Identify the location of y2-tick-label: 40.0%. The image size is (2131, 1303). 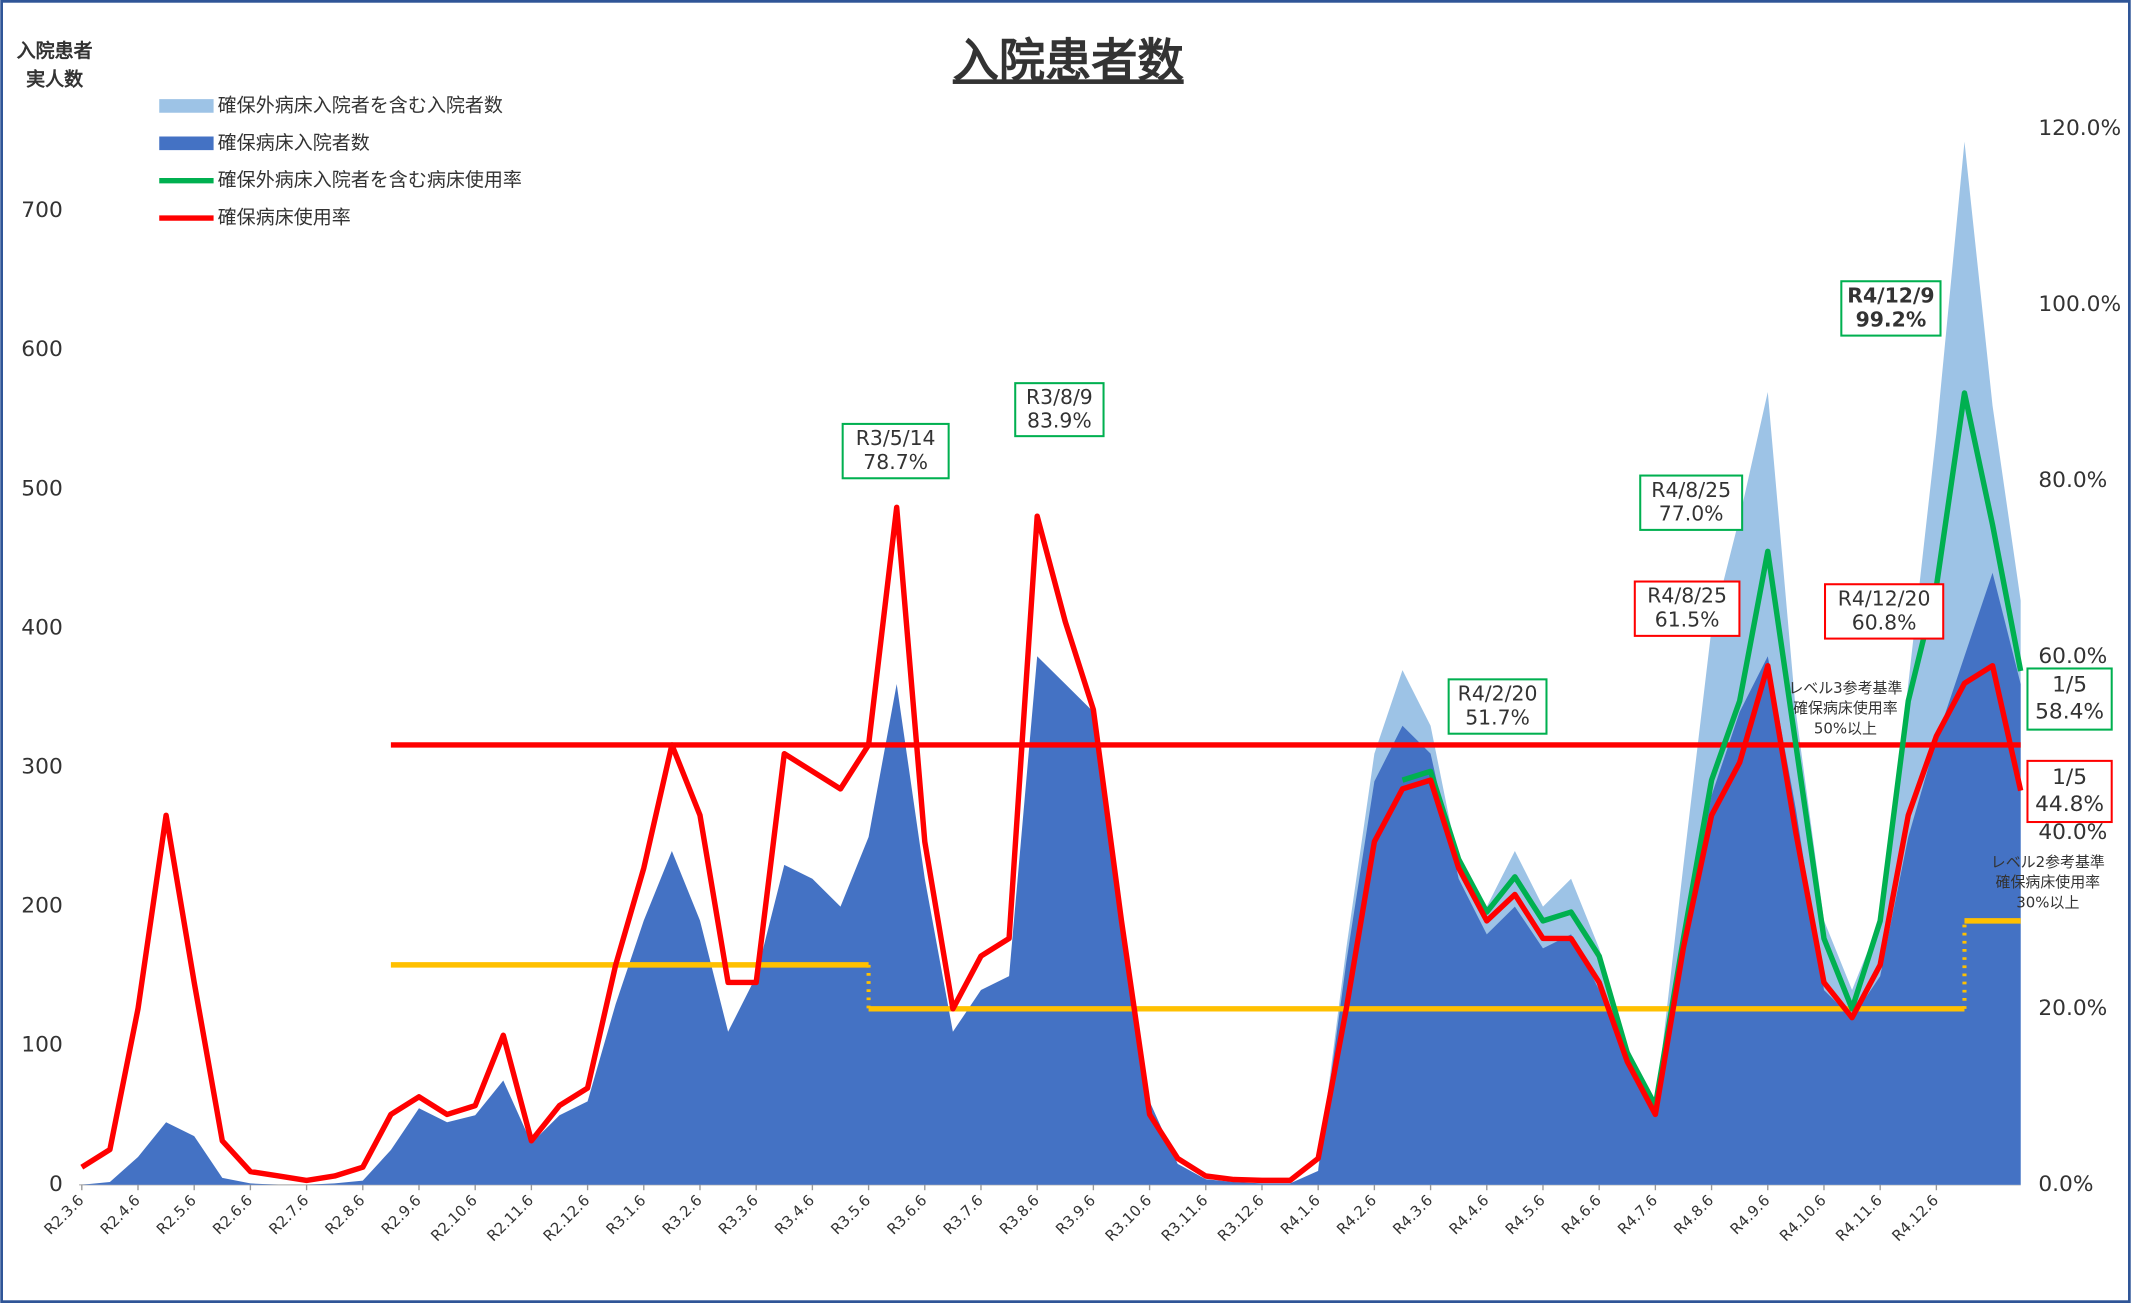
(2072, 832).